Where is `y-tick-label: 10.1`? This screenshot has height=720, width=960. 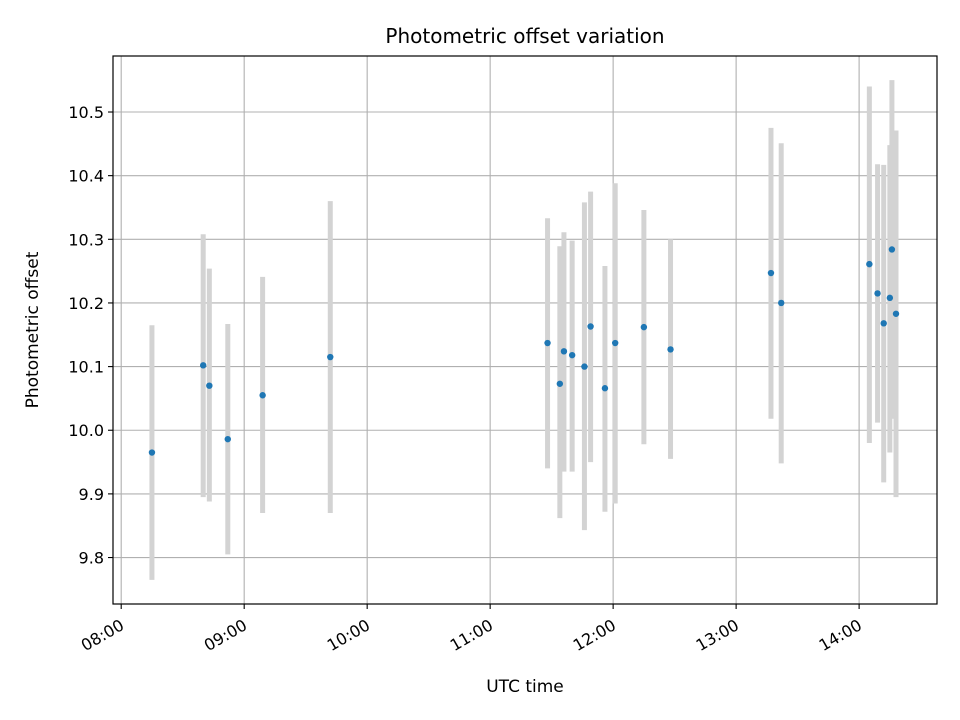 y-tick-label: 10.1 is located at coordinates (86, 367).